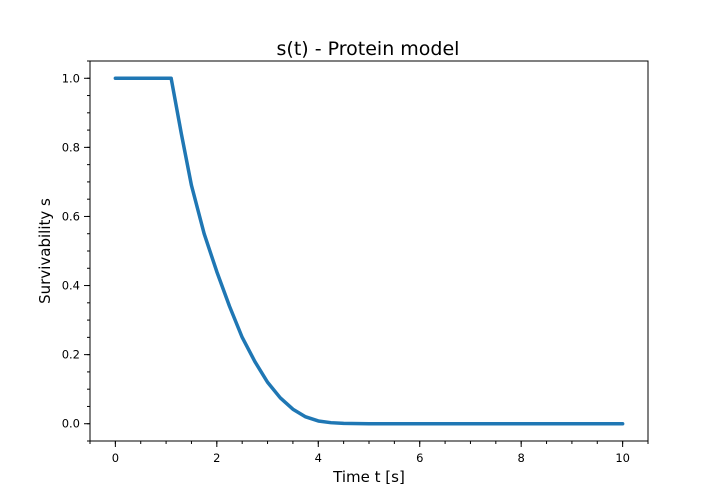 This screenshot has height=504, width=720. I want to click on x-axis-label: Time t [s], so click(368, 477).